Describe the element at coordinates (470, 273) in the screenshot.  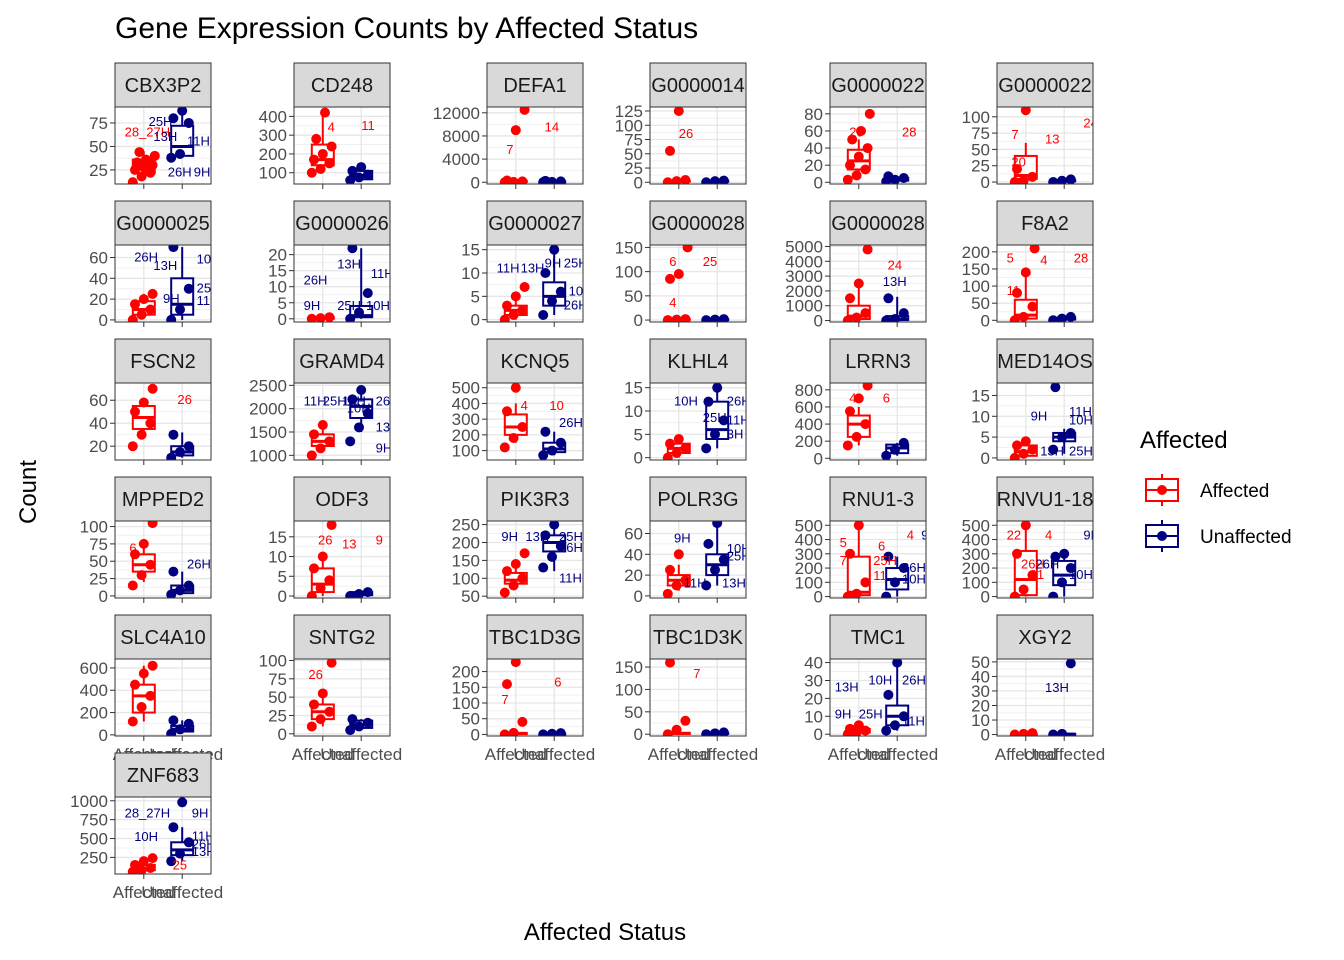
I see `y-tick-label: 10` at that location.